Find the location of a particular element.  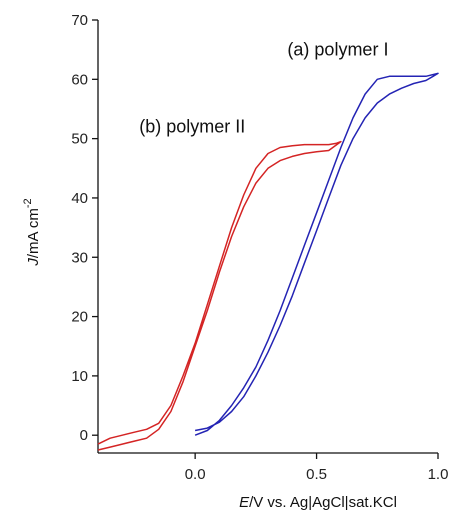

y-axis-title: J/mA cm-2 is located at coordinates (32, 232).